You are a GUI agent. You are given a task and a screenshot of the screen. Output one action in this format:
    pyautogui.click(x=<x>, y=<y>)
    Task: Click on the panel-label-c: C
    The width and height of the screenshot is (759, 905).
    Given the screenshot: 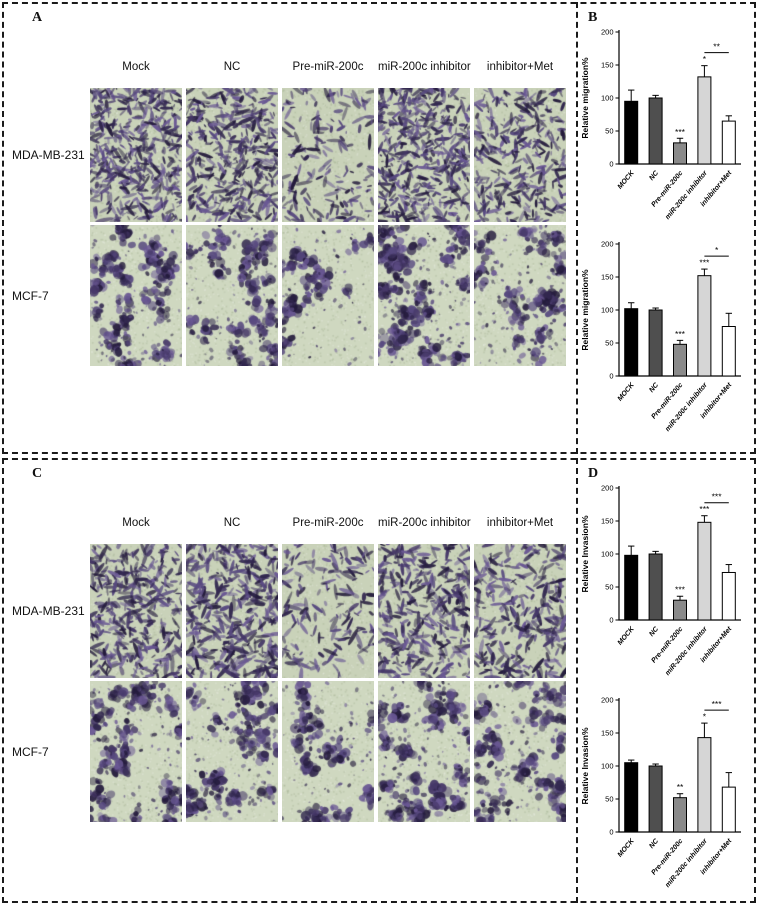 What is the action you would take?
    pyautogui.click(x=37, y=473)
    